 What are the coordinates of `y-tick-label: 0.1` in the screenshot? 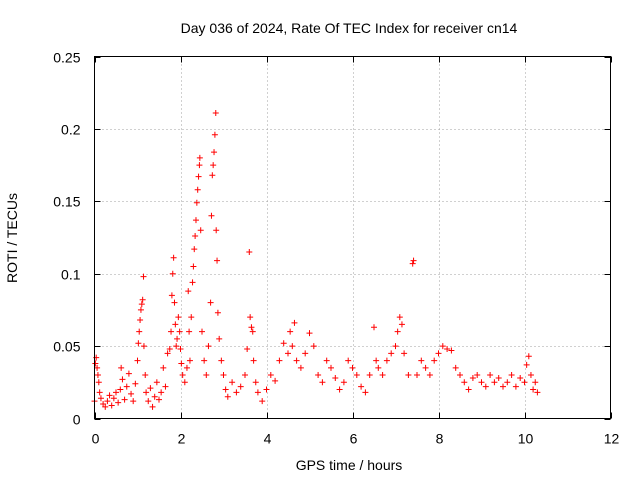 It's located at (71, 275).